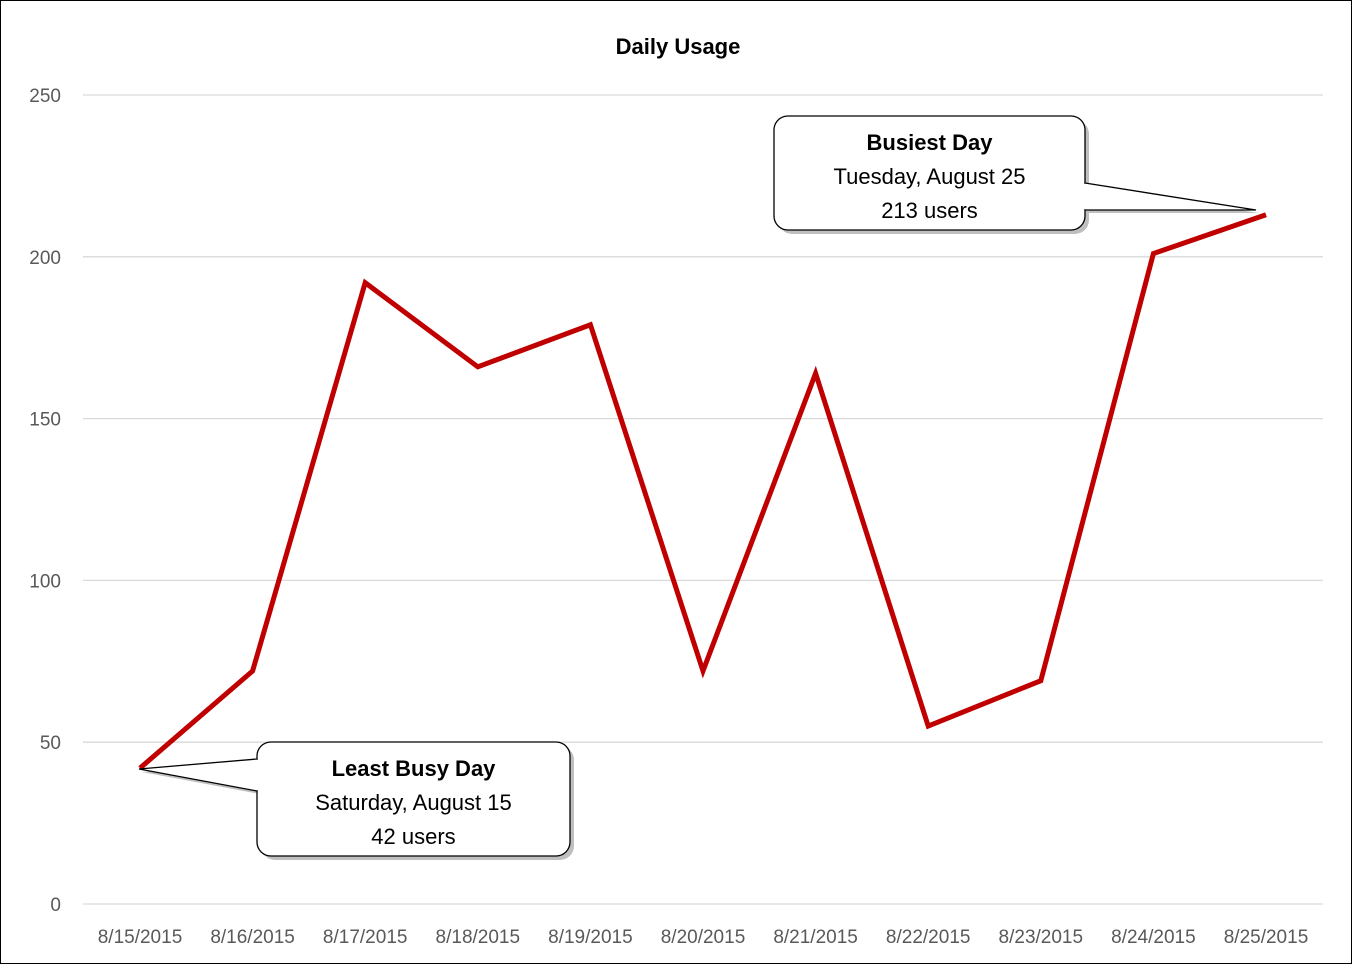 The width and height of the screenshot is (1352, 965). I want to click on chart-title: Daily Usage, so click(678, 46).